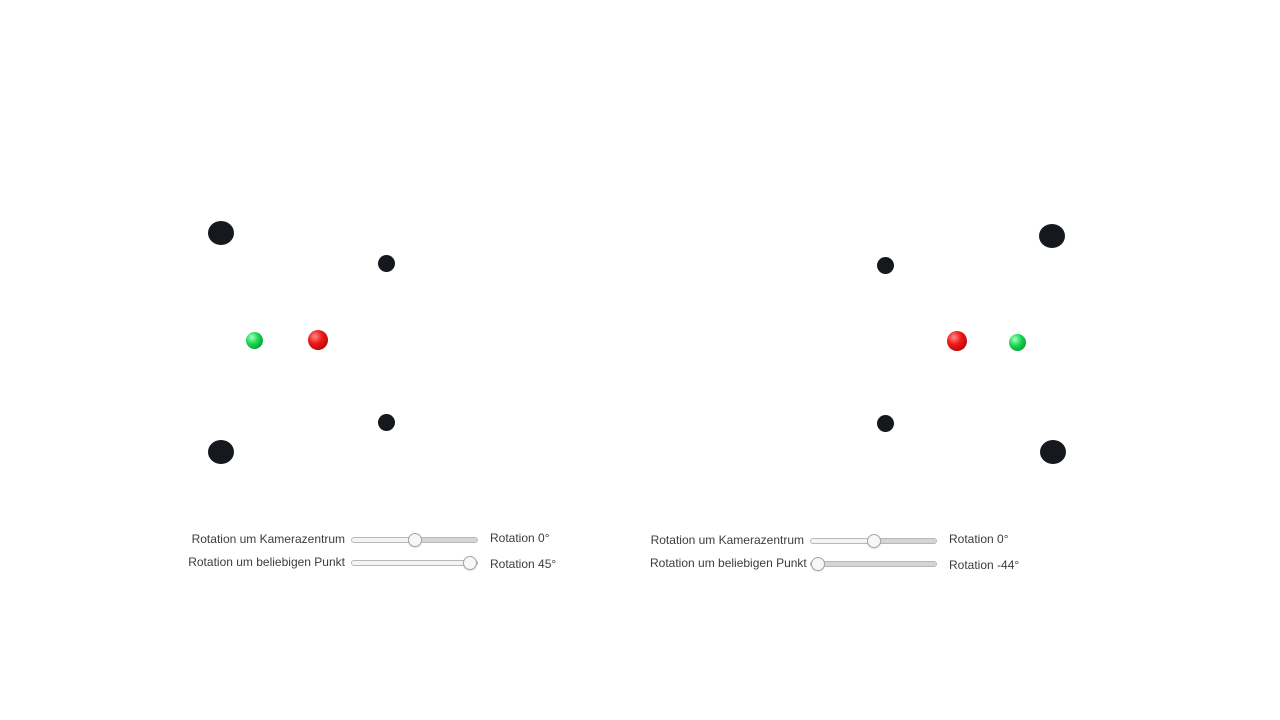 The image size is (1280, 720). Describe the element at coordinates (984, 565) in the screenshot. I see `point-rotation-readout: Rotation -44°` at that location.